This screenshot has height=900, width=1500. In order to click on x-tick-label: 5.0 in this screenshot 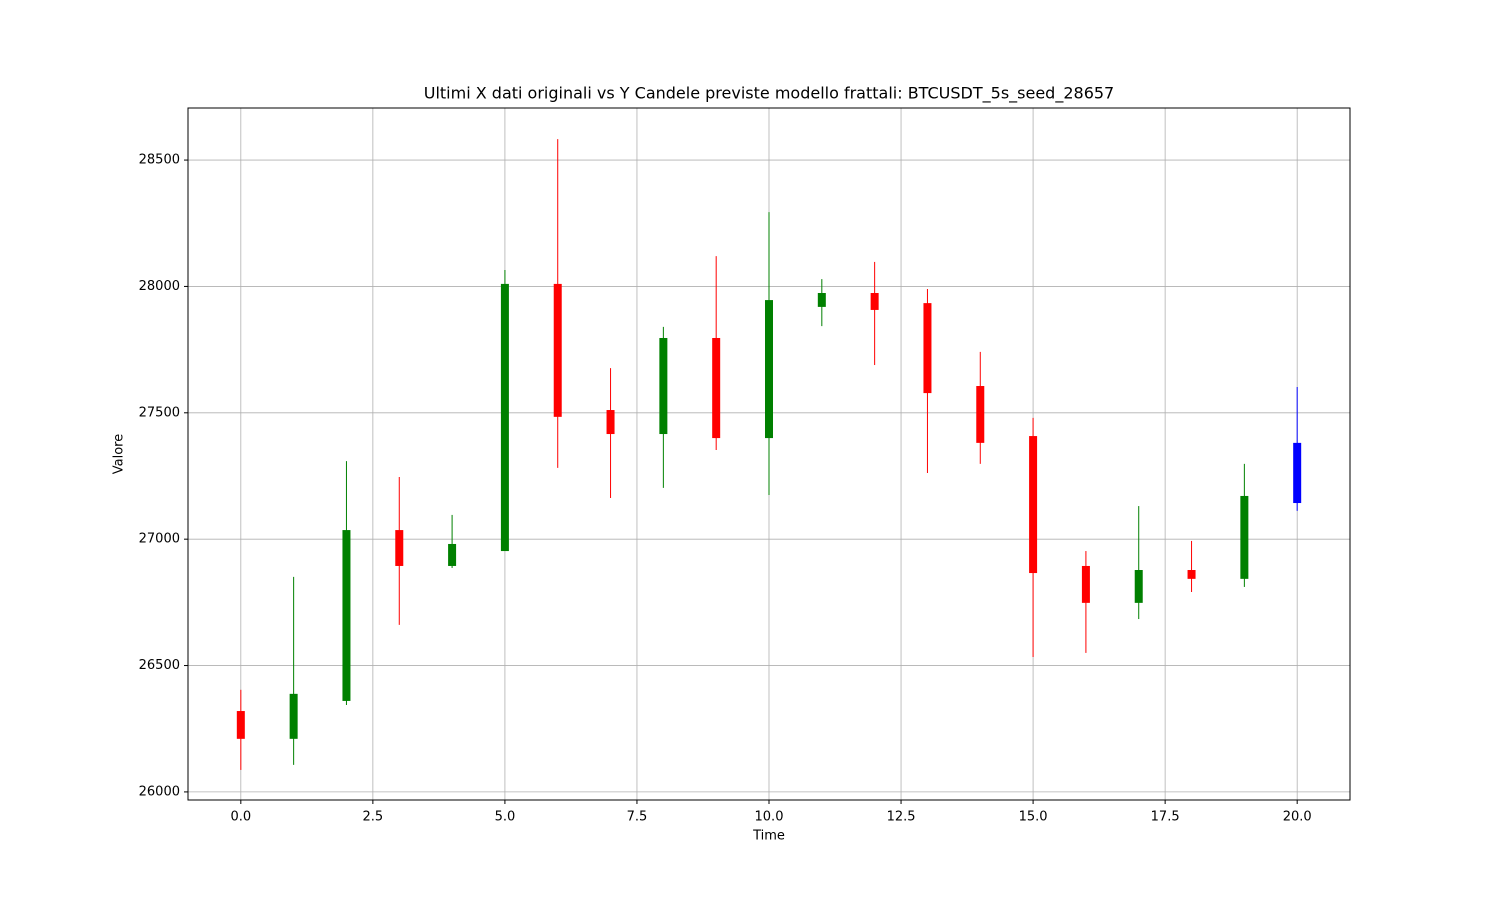, I will do `click(505, 817)`.